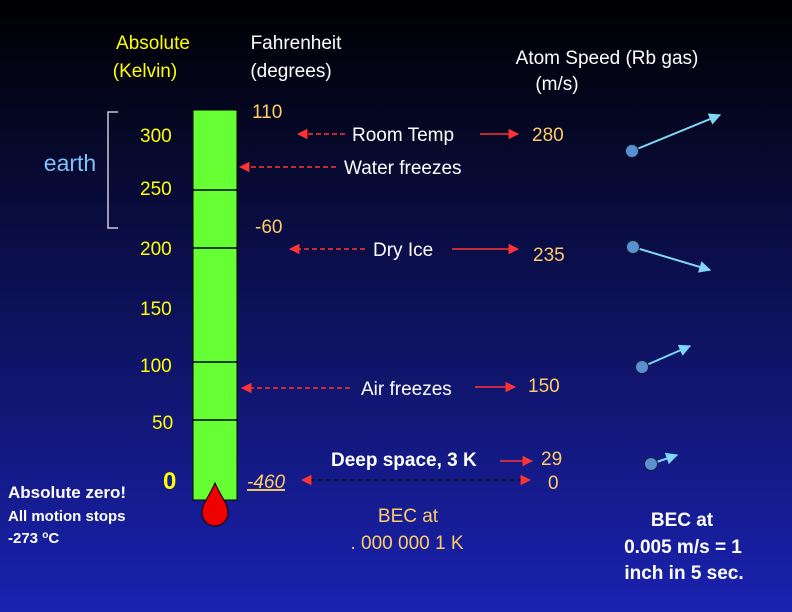  I want to click on event: Deep space, 3 K, so click(404, 460).